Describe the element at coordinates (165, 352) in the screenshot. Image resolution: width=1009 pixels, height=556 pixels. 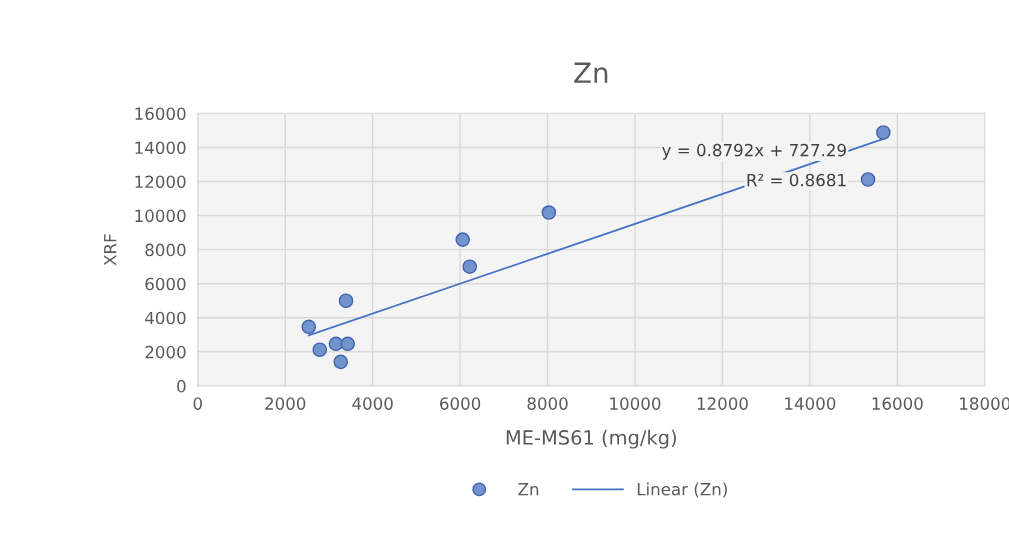
I see `y-tick-label: 2000` at that location.